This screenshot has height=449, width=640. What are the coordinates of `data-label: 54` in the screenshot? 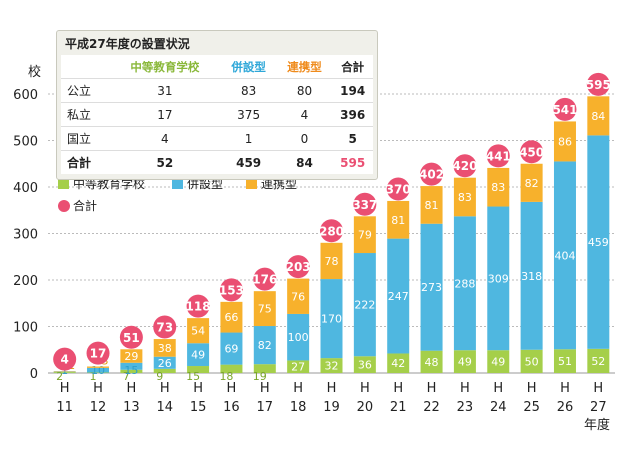 It's located at (198, 331).